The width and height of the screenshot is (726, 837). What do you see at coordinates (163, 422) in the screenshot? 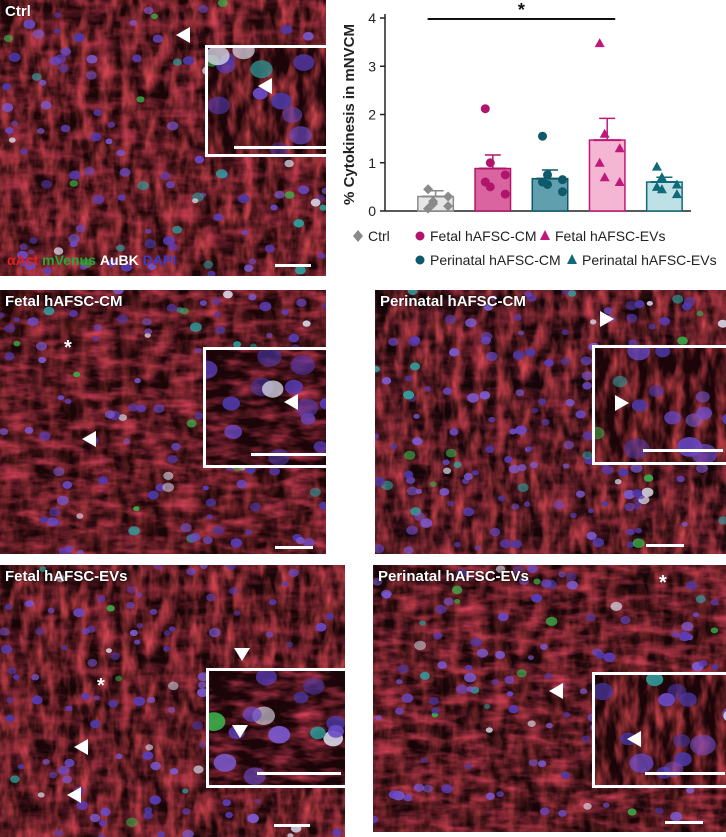
I see `panel-fetal-cm: Fetal hAFSC-CM *` at bounding box center [163, 422].